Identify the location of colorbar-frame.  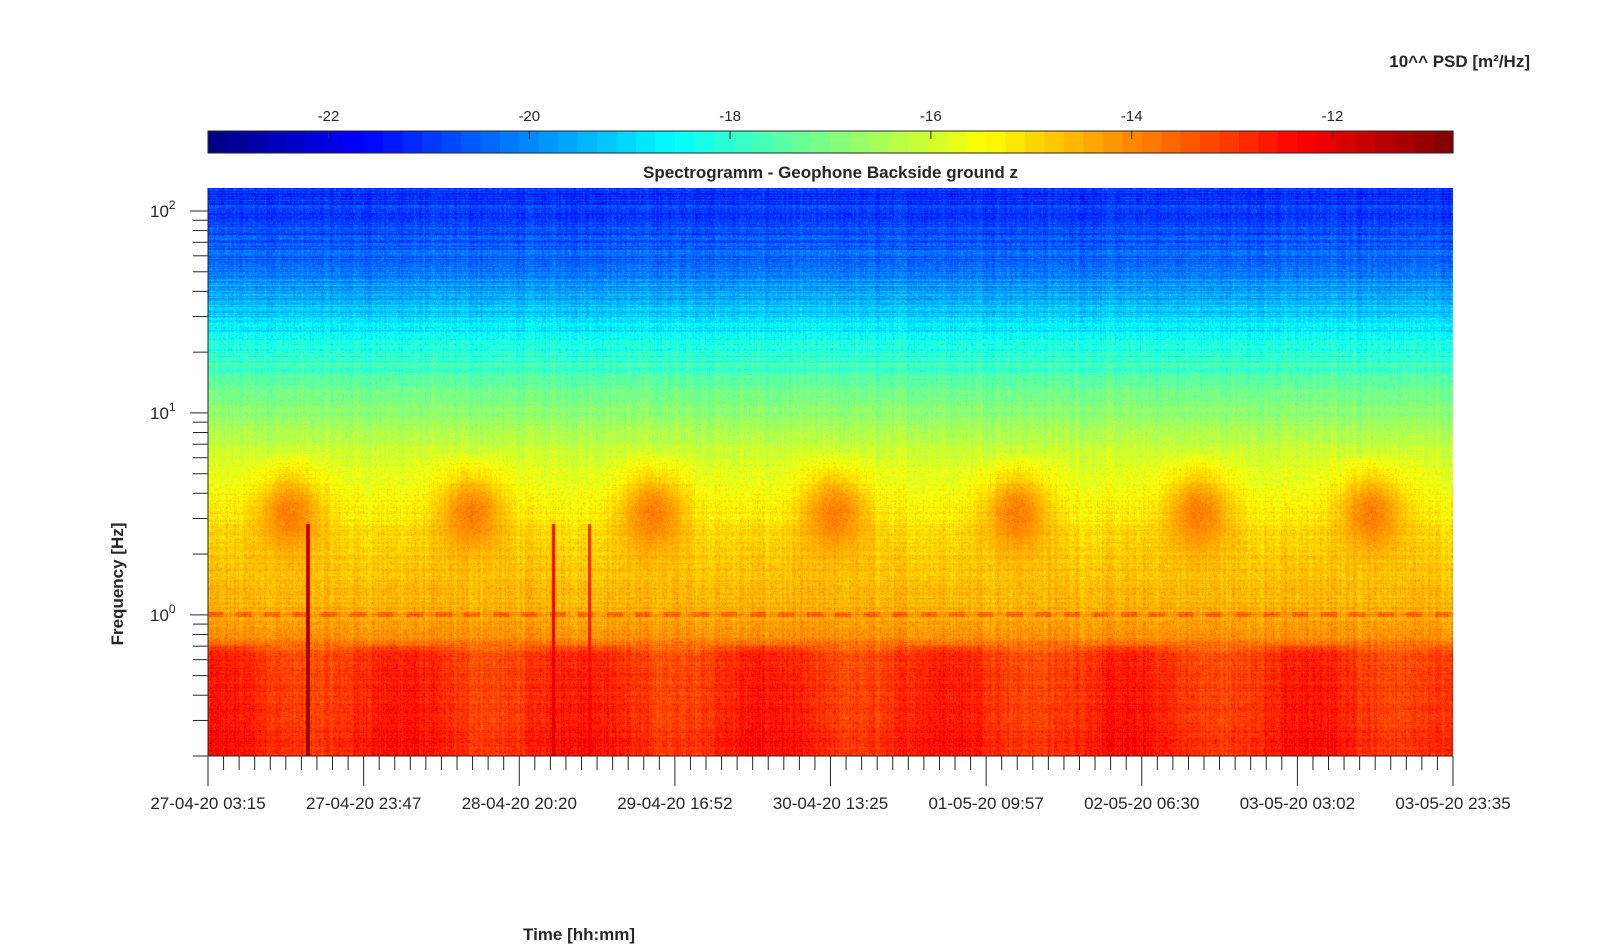
(830, 142).